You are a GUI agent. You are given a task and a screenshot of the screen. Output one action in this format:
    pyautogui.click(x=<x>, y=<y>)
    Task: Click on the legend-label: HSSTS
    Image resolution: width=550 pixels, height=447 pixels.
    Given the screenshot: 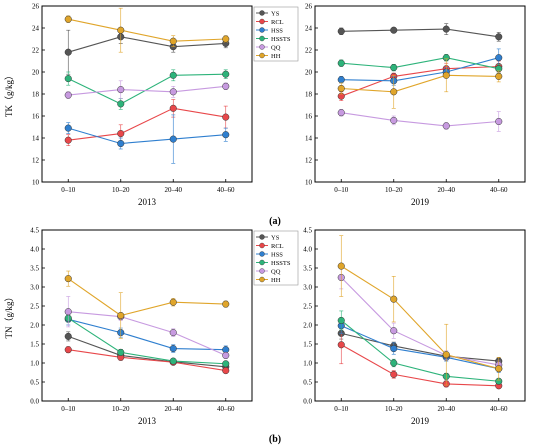 What is the action you would take?
    pyautogui.click(x=281, y=39)
    